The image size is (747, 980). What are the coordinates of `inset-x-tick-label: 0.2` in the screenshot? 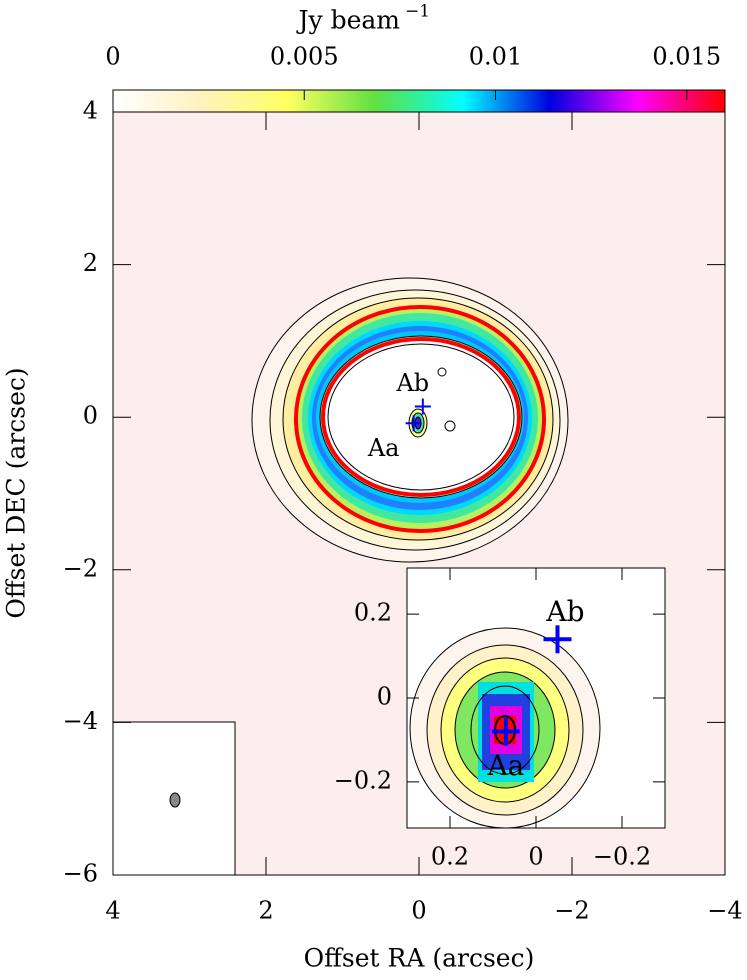 It's located at (450, 857).